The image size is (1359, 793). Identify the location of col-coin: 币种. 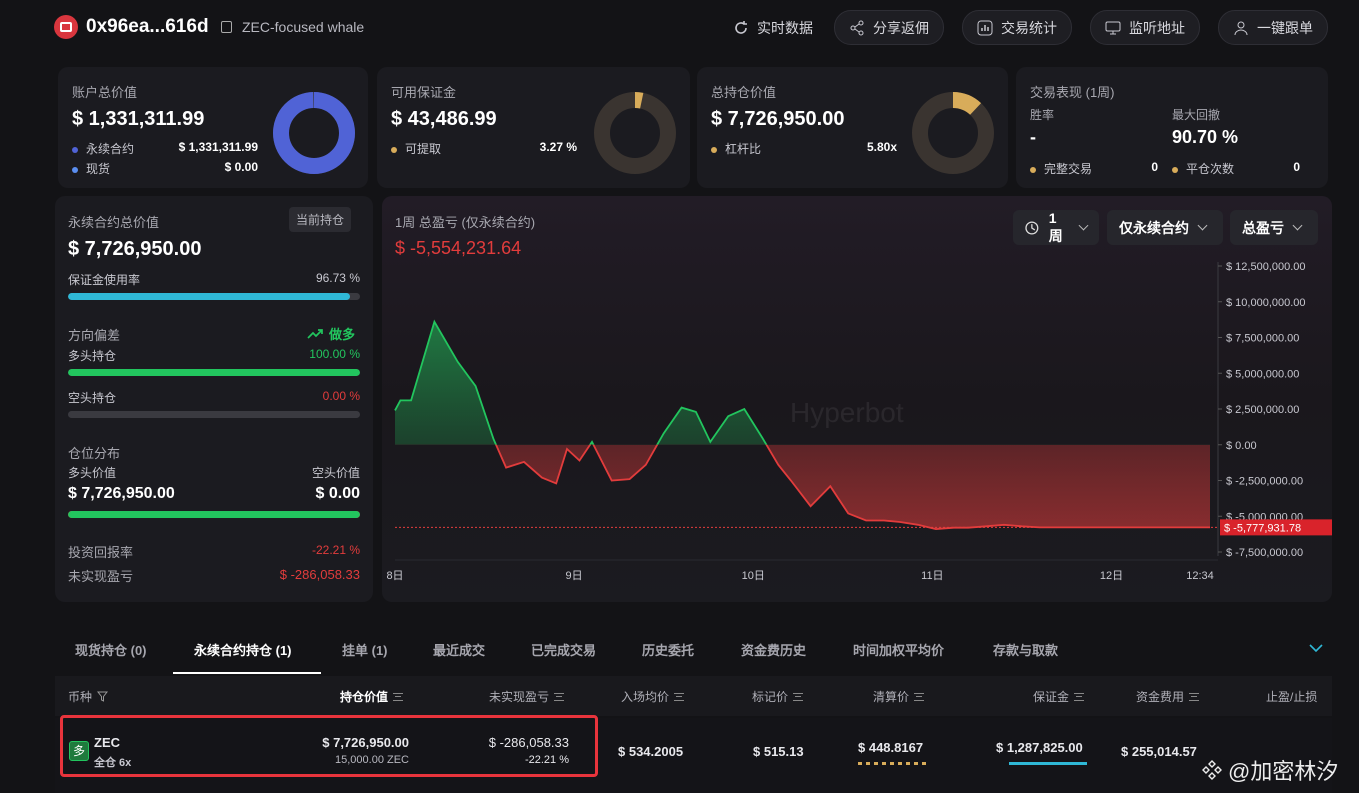
(88, 696).